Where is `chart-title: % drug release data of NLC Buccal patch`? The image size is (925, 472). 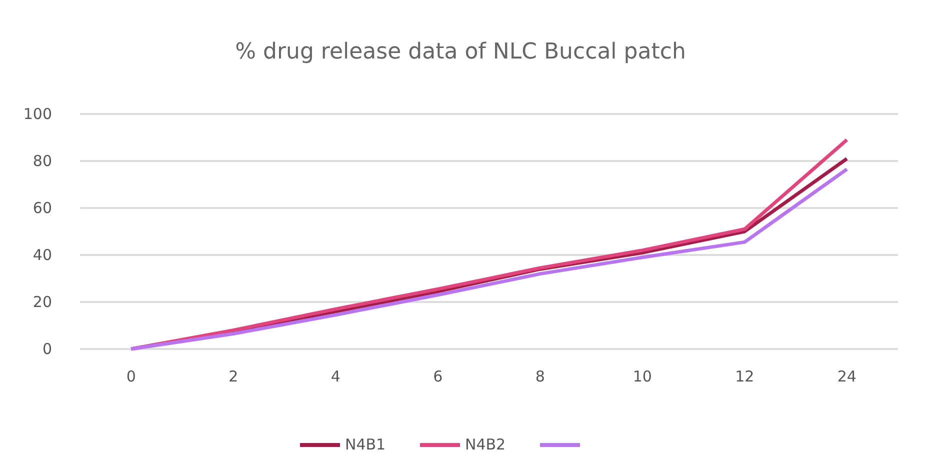
chart-title: % drug release data of NLC Buccal patch is located at coordinates (460, 52).